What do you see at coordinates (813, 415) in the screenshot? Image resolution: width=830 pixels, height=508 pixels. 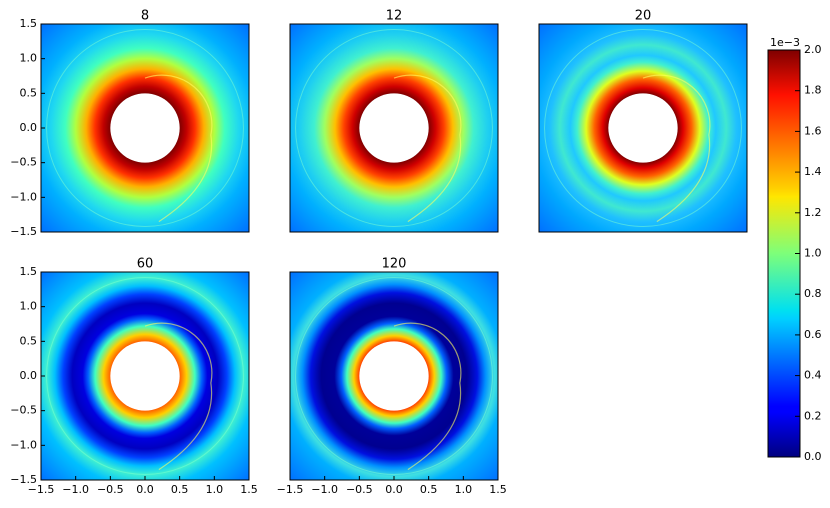 I see `colorbar-tick-label: 0.2` at bounding box center [813, 415].